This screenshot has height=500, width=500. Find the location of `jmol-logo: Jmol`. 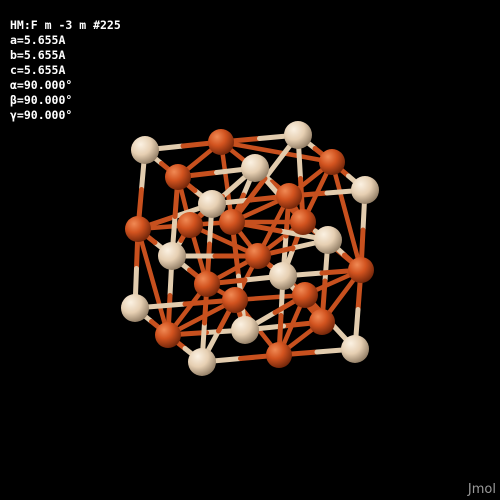

jmol-logo: Jmol is located at coordinates (481, 489).